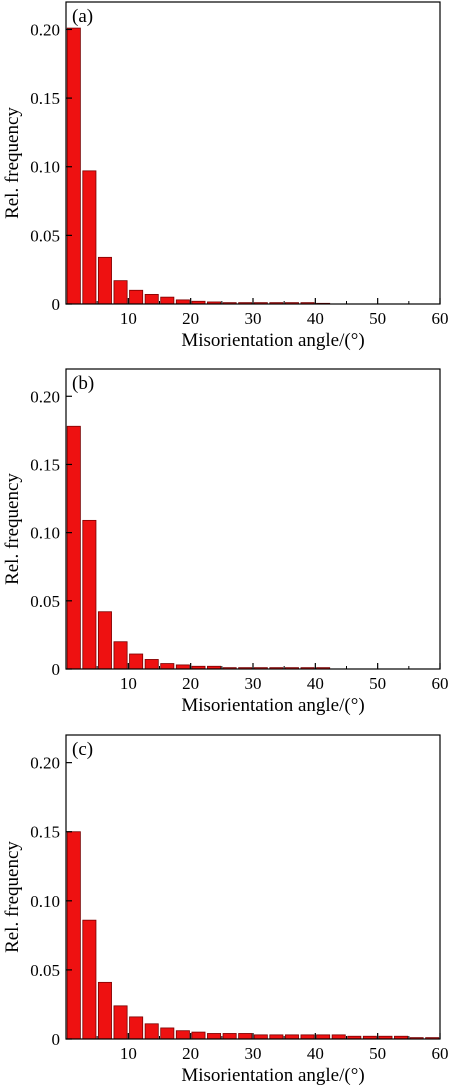 This screenshot has width=450, height=1085. I want to click on panel-label: (a), so click(82, 16).